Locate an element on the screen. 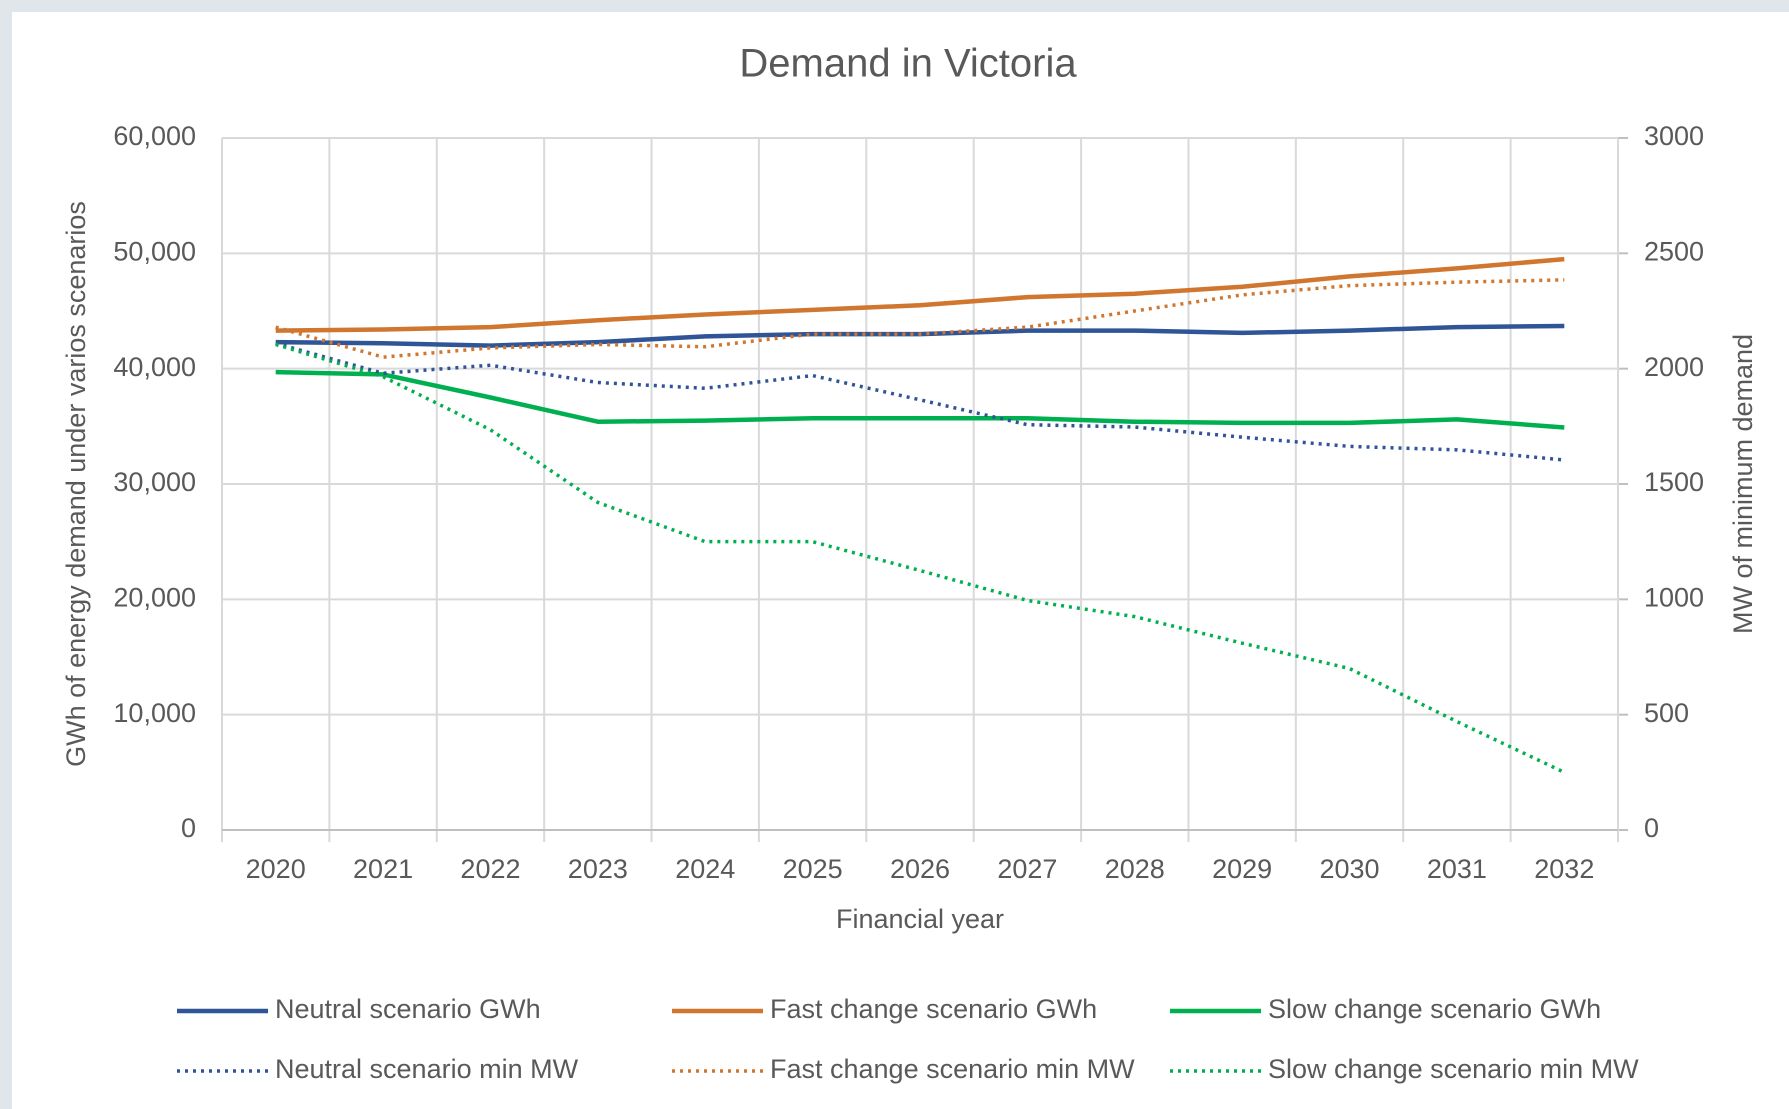  x-tick-label: 2023 is located at coordinates (598, 869).